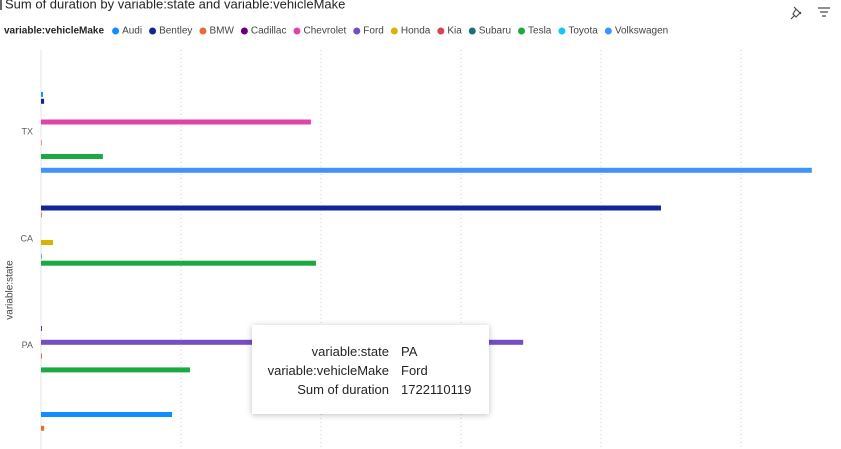  I want to click on legend-label: Tesla, so click(540, 31).